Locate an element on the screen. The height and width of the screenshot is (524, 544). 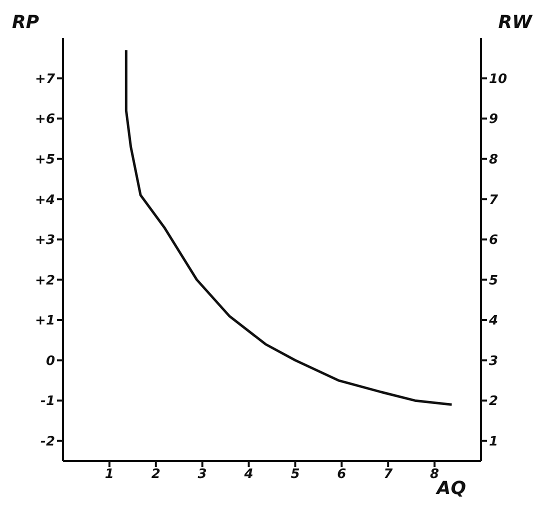
x-tick-label: 2 is located at coordinates (155, 474).